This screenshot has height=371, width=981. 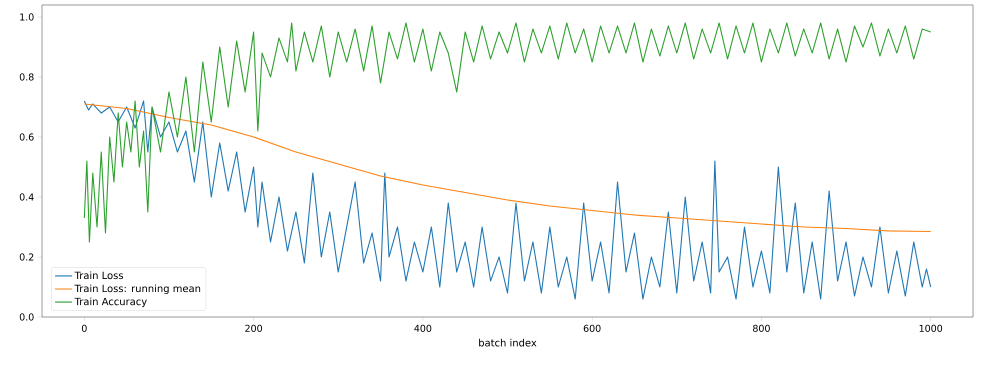 I want to click on x-tick-label: 800, so click(x=761, y=328).